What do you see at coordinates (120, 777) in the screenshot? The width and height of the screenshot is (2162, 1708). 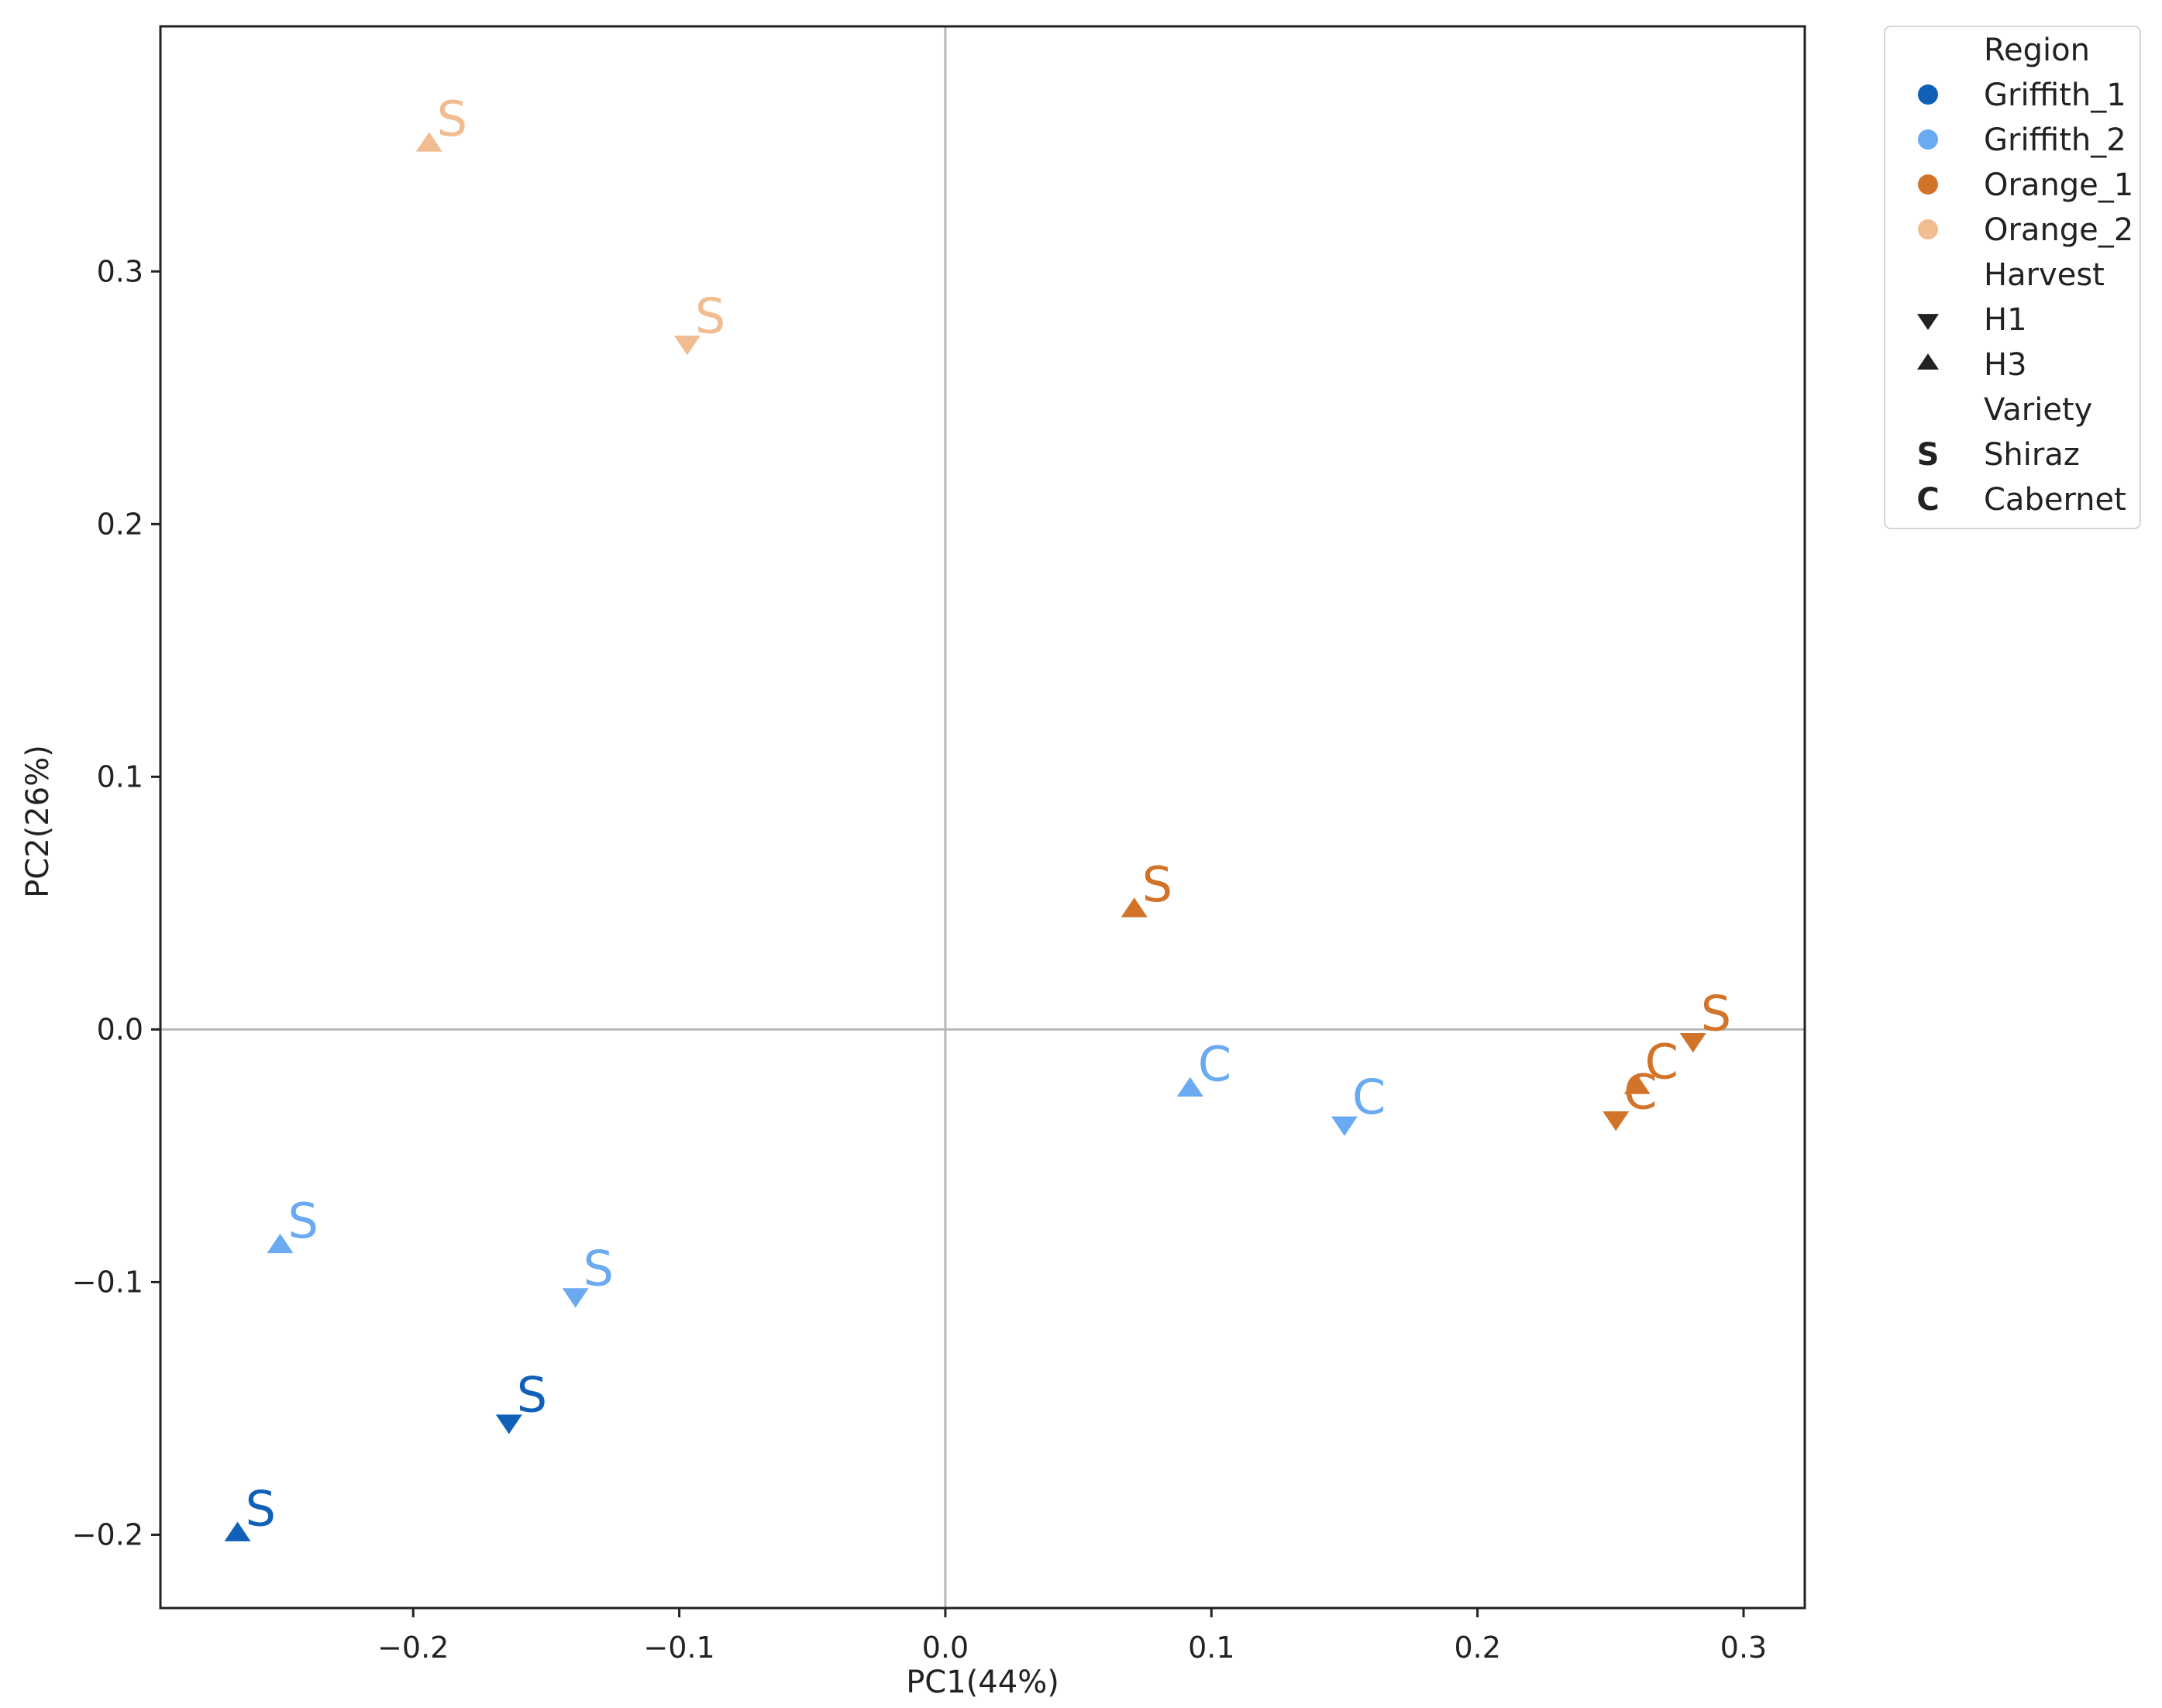 I see `y-tick-label: 0.1` at bounding box center [120, 777].